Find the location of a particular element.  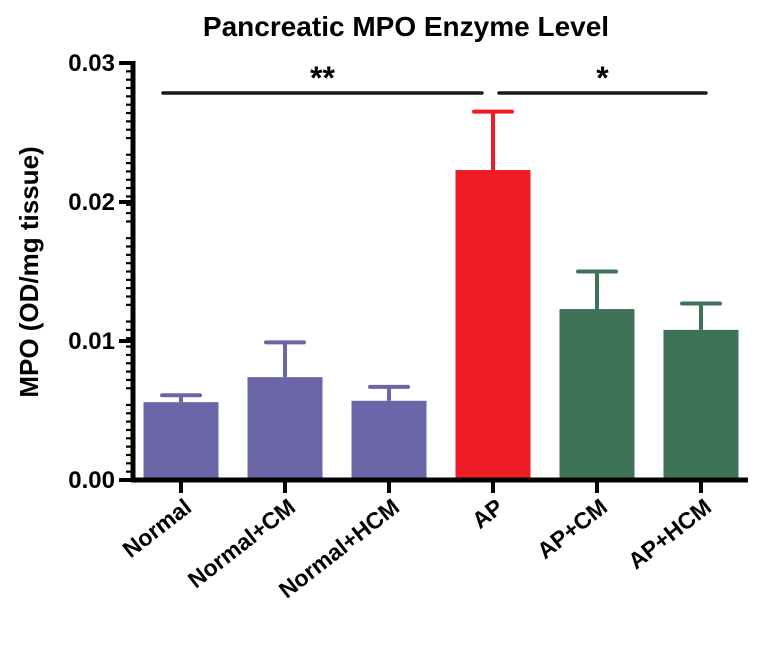

significance-label: ** is located at coordinates (322, 78).